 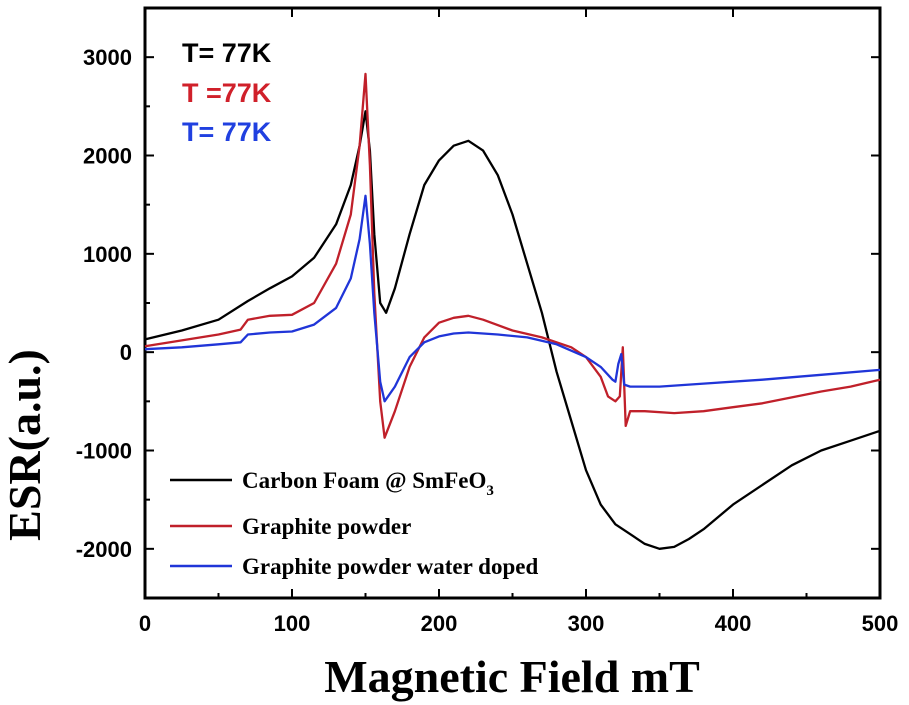 I want to click on annotation-black: T= 77K, so click(x=227, y=53).